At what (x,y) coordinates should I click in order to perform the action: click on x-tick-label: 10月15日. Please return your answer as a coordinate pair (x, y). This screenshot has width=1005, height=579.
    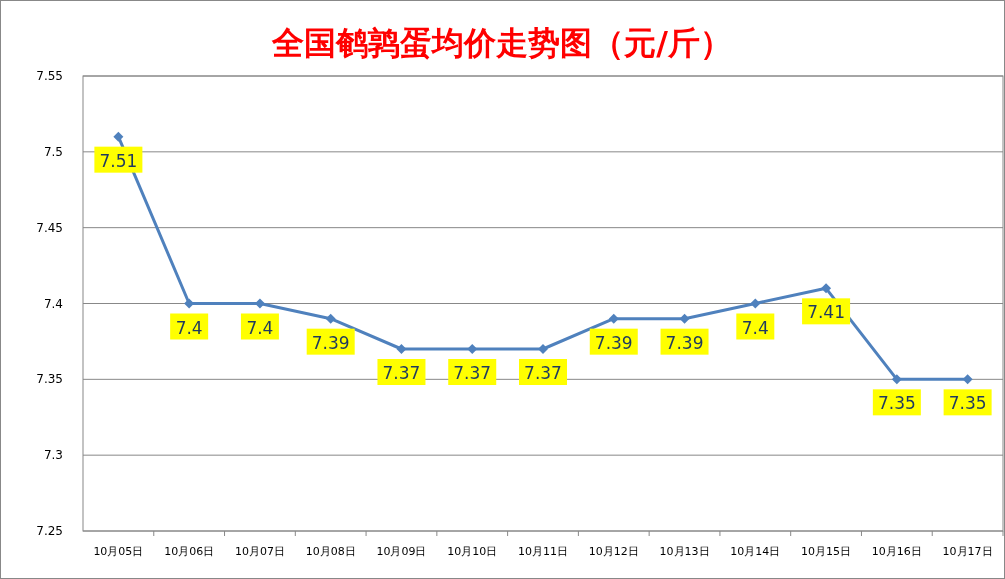
    Looking at the image, I should click on (826, 551).